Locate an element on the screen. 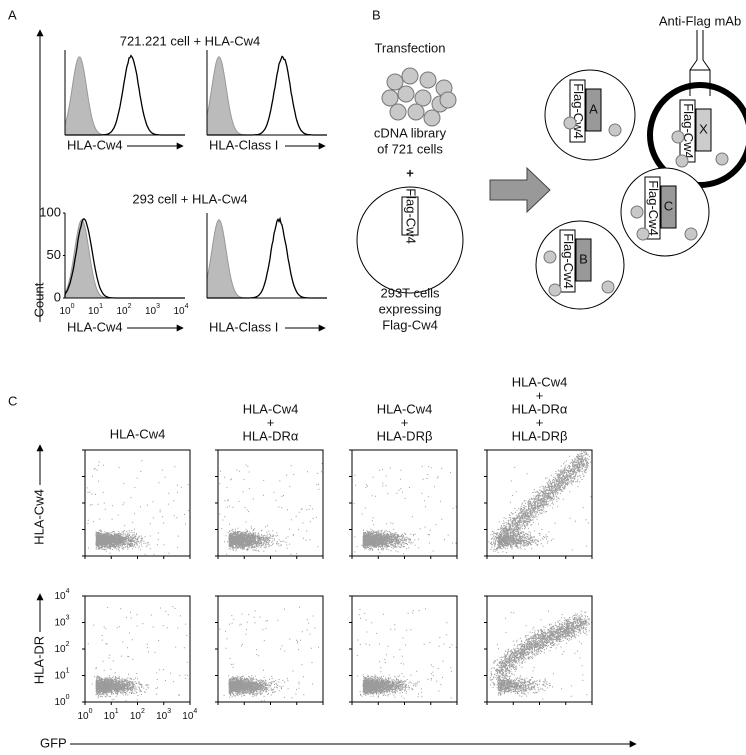 The width and height of the screenshot is (746, 755). cell is located at coordinates (410, 240).